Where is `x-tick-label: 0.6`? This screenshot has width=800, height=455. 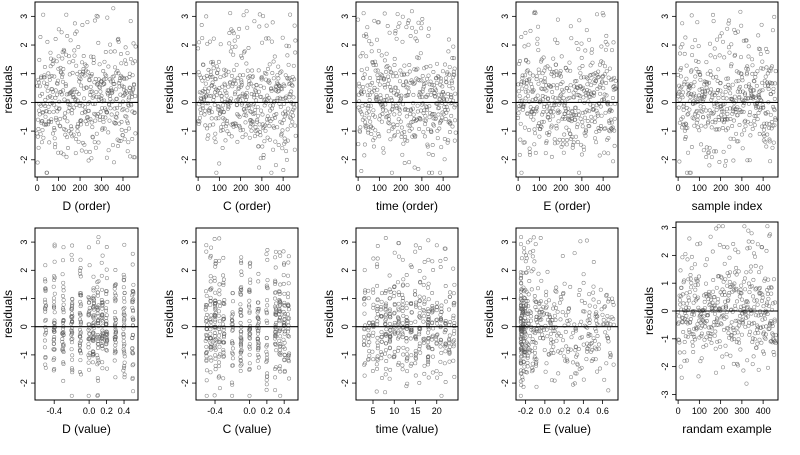 x-tick-label: 0.6 is located at coordinates (602, 411).